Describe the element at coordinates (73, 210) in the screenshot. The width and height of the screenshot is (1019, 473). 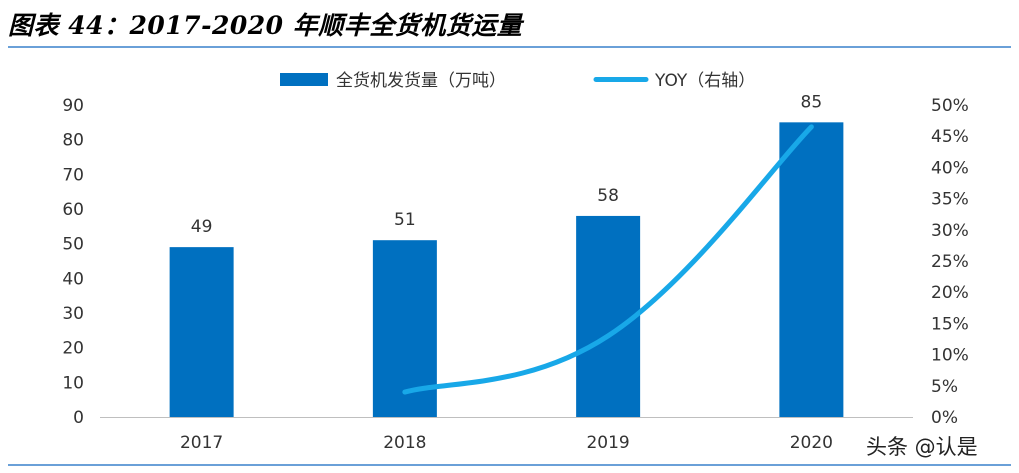
I see `left-axis-tick-label: 60` at that location.